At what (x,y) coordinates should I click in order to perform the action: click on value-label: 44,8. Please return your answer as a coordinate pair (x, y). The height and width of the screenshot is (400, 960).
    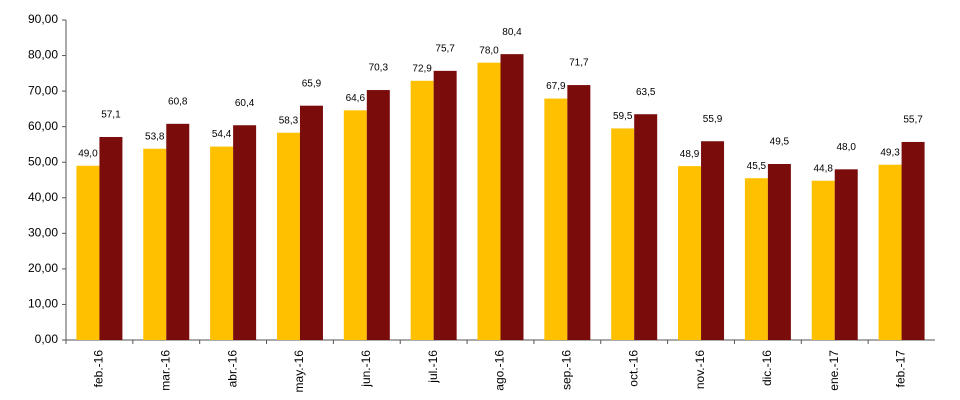
    Looking at the image, I should click on (823, 168).